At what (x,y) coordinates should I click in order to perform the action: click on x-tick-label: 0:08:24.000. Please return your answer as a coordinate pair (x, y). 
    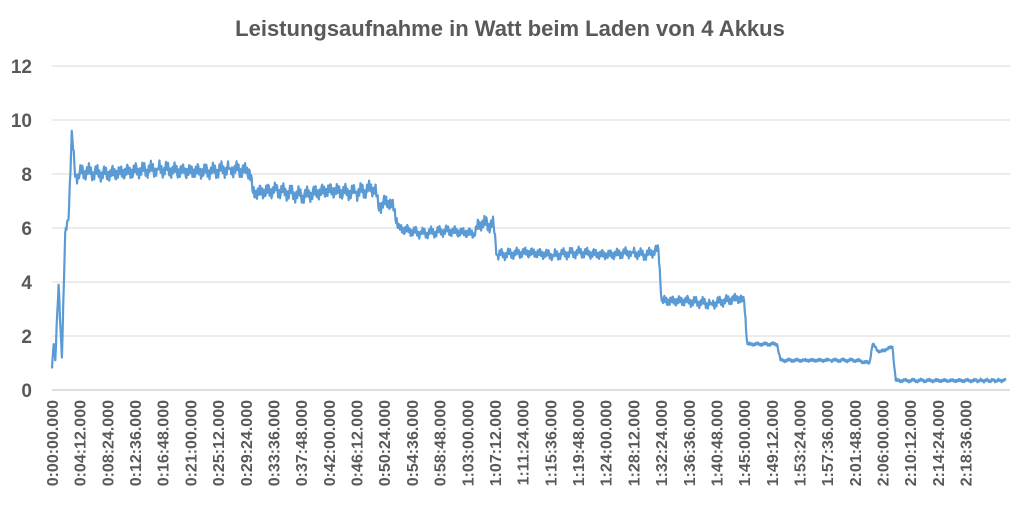
    Looking at the image, I should click on (108, 443).